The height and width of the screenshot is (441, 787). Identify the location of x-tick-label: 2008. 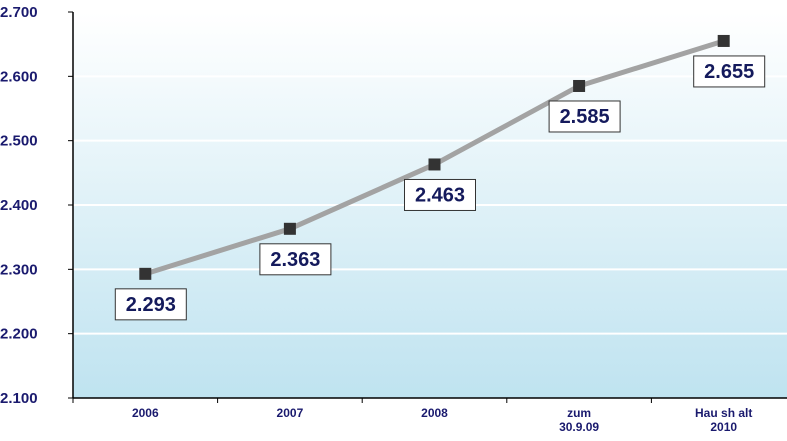
(434, 413).